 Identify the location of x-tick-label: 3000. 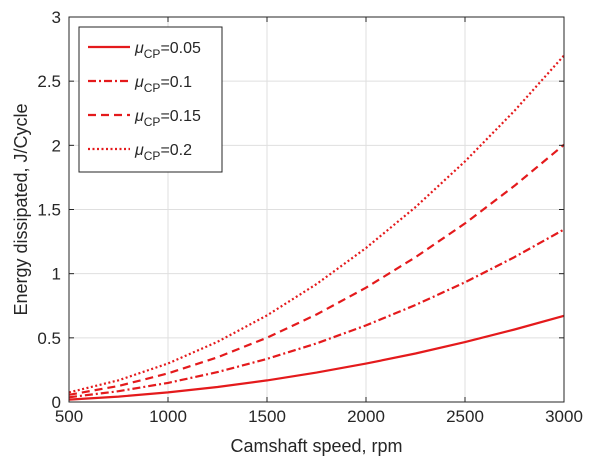
(564, 416).